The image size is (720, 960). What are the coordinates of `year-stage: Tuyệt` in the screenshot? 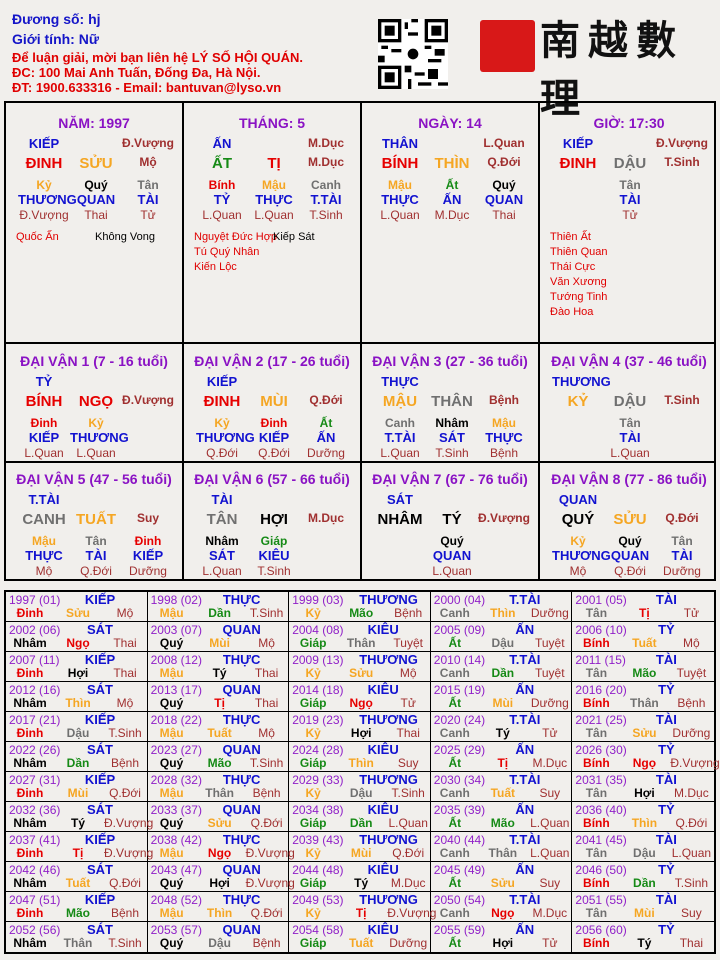 It's located at (550, 643).